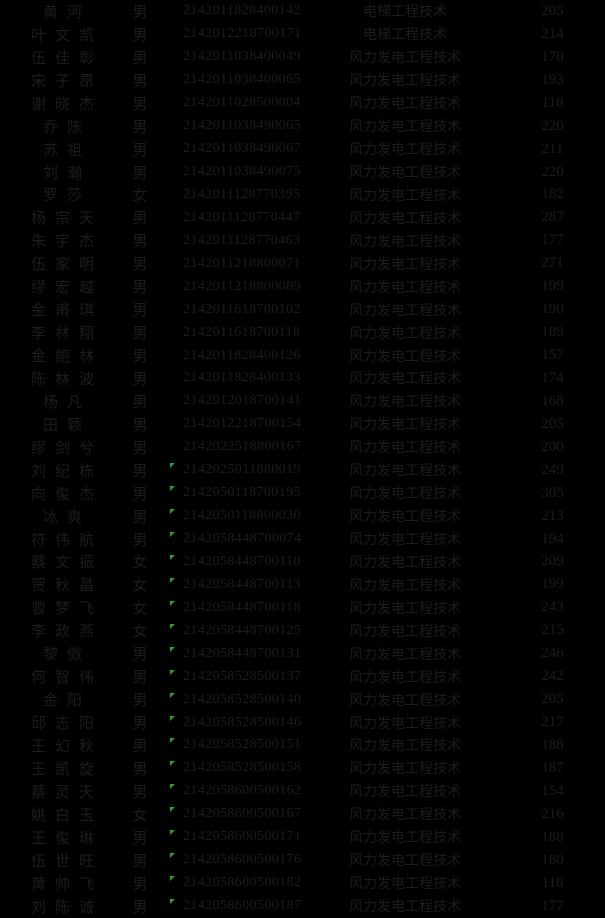  Describe the element at coordinates (66, 815) in the screenshot. I see `student-name-cell: 姚白玉` at that location.